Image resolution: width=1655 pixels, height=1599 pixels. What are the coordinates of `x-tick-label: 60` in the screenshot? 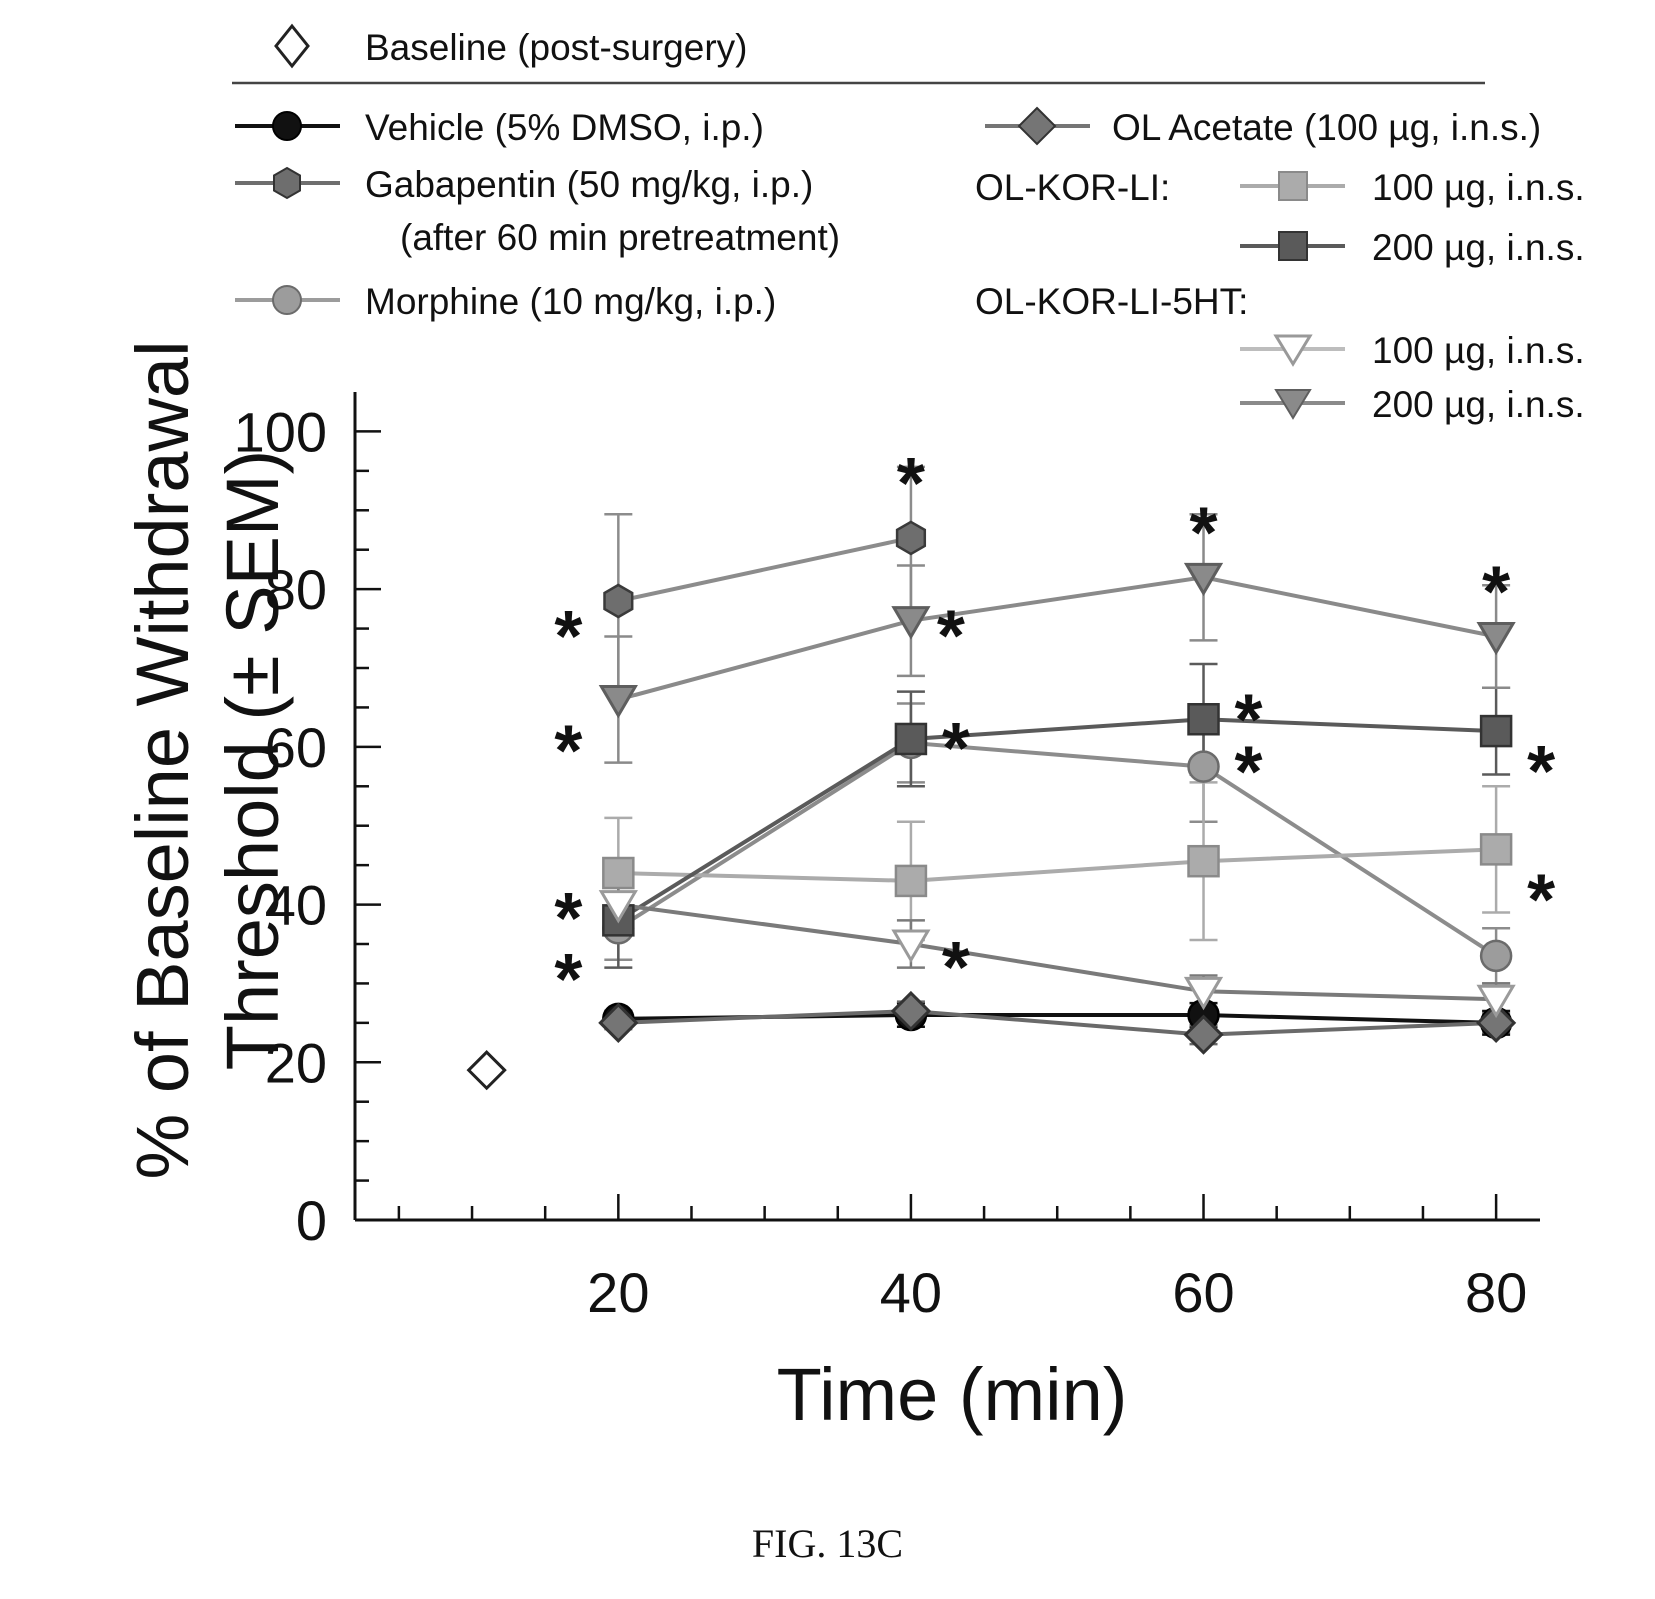 It's located at (1203, 1292).